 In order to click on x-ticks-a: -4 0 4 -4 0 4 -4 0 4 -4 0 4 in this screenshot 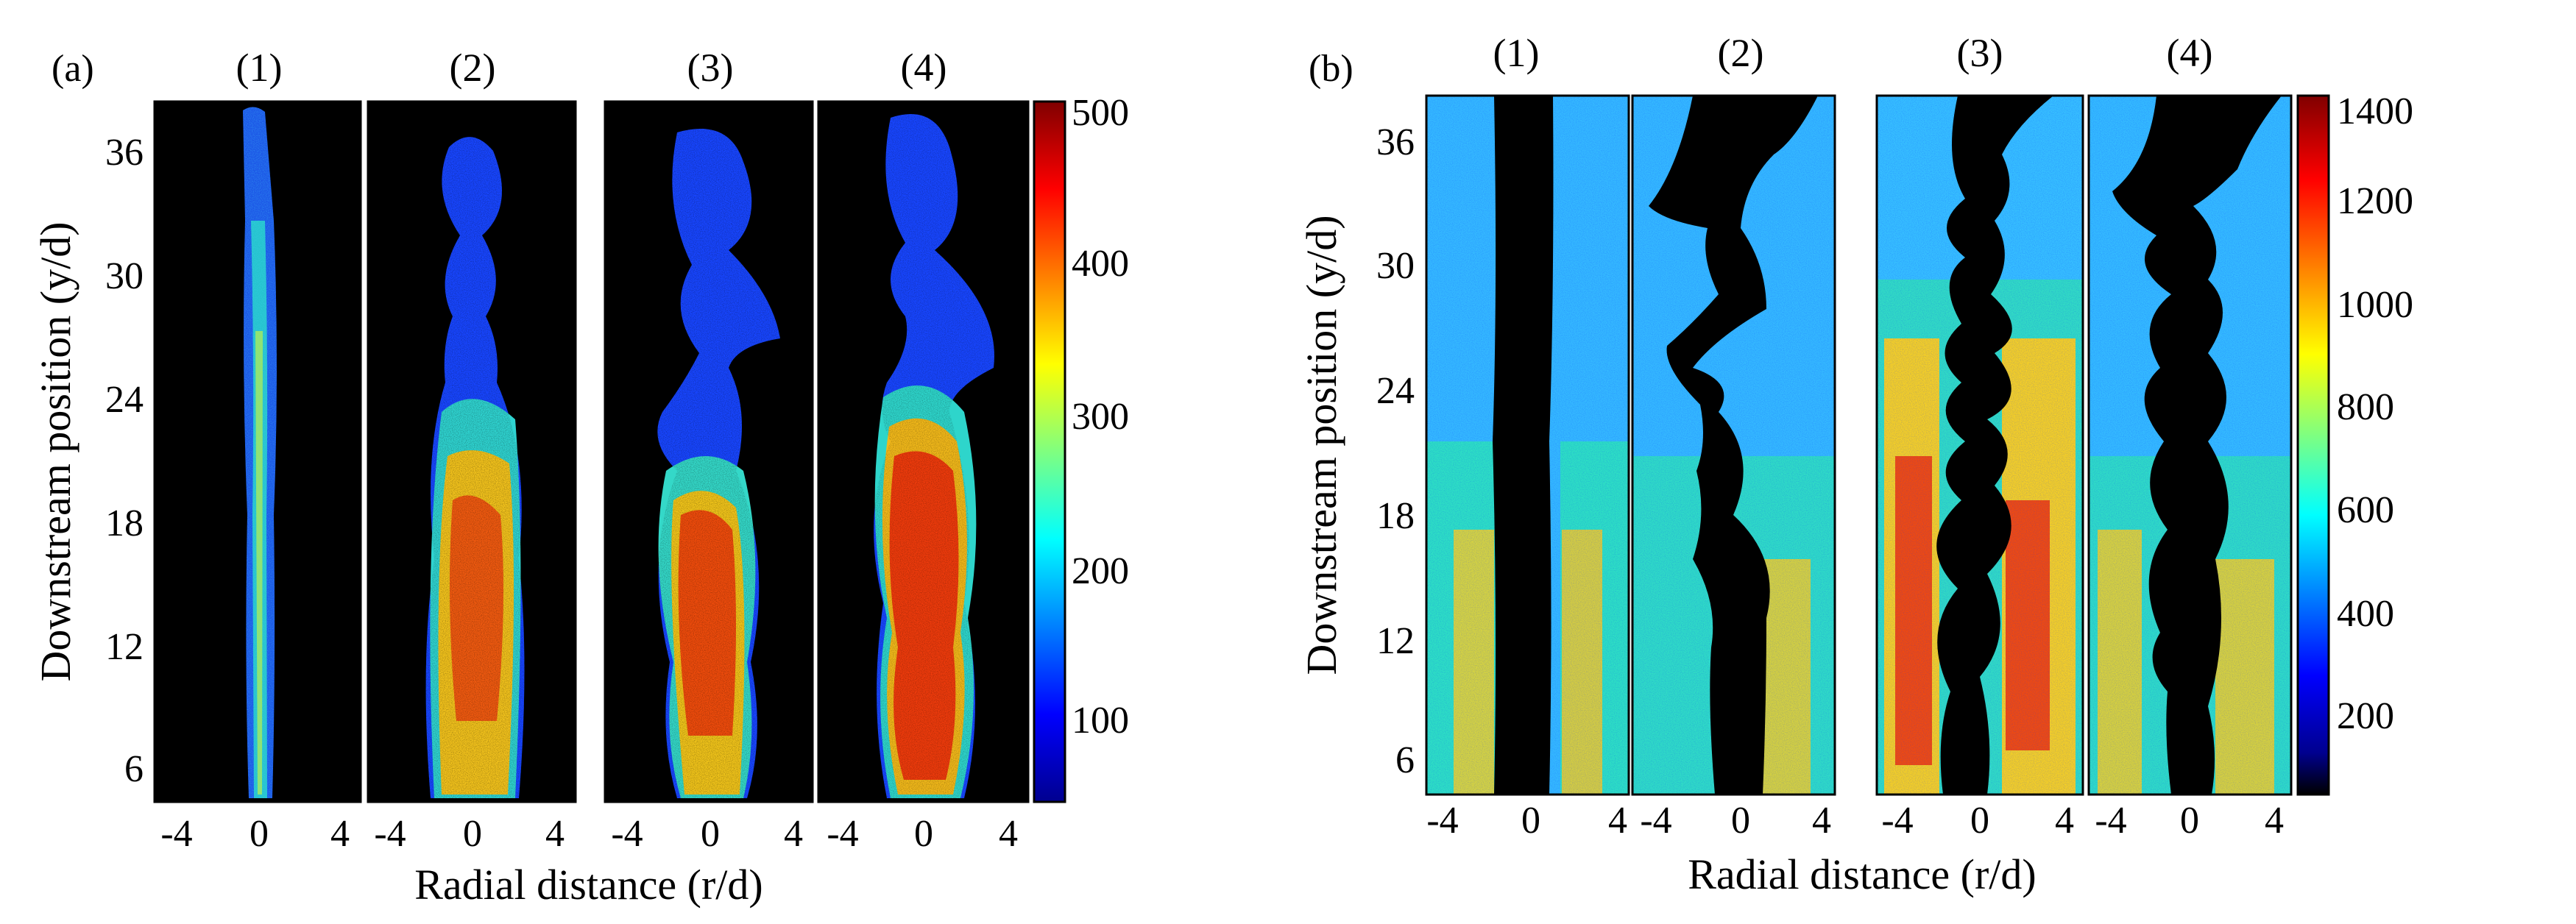, I will do `click(589, 834)`.